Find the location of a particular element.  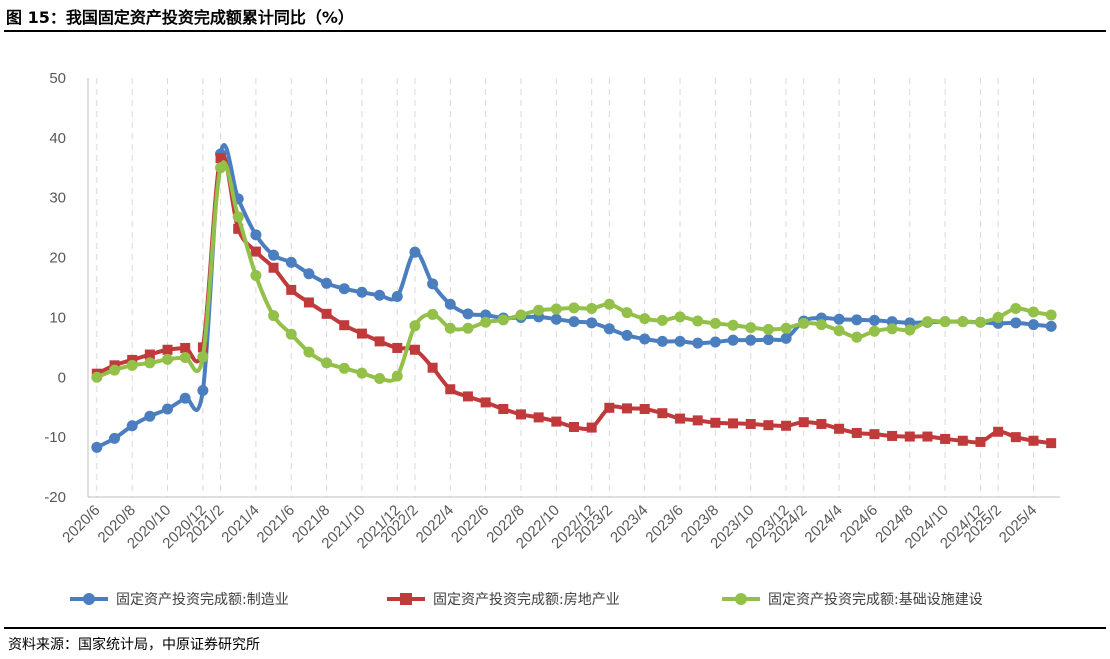

legend-item-infrastructure: 固定资产投资完成额:基础设施建设 is located at coordinates (852, 599).